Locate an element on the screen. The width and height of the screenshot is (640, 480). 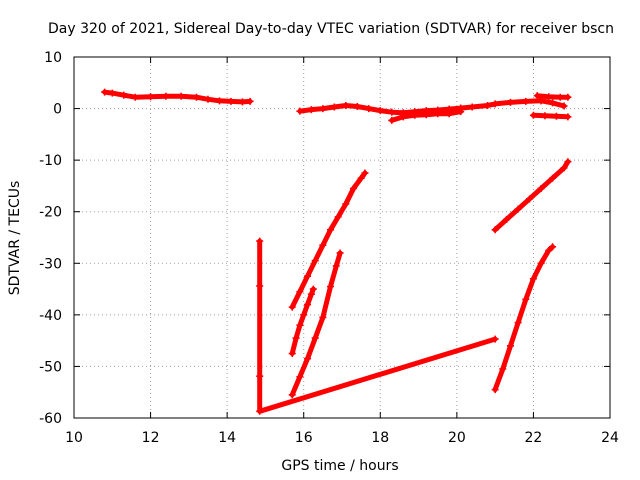
y-tick-label: 0 is located at coordinates (57, 110).